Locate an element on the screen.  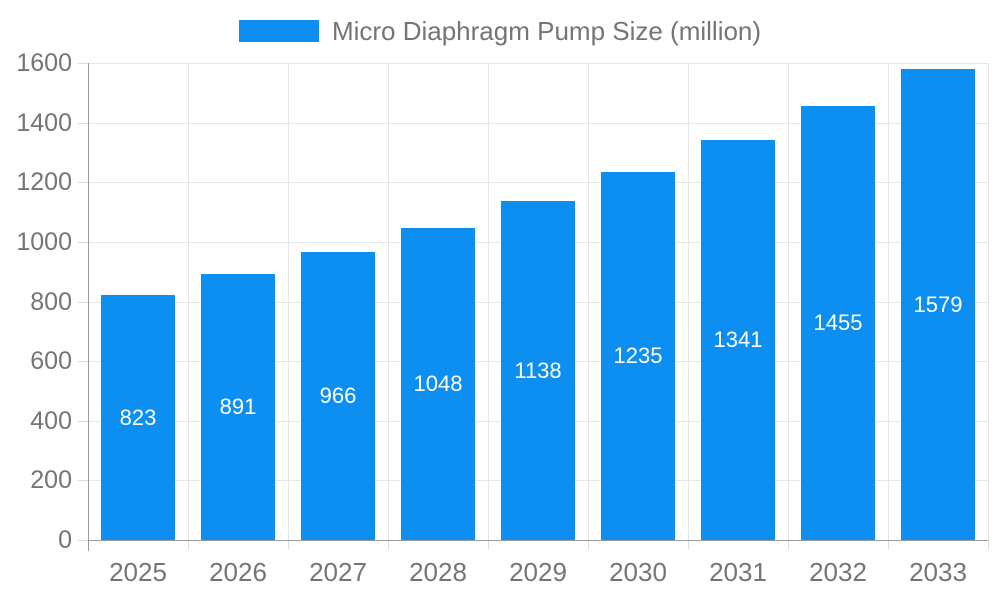
x-tick-label: 2031 is located at coordinates (738, 572).